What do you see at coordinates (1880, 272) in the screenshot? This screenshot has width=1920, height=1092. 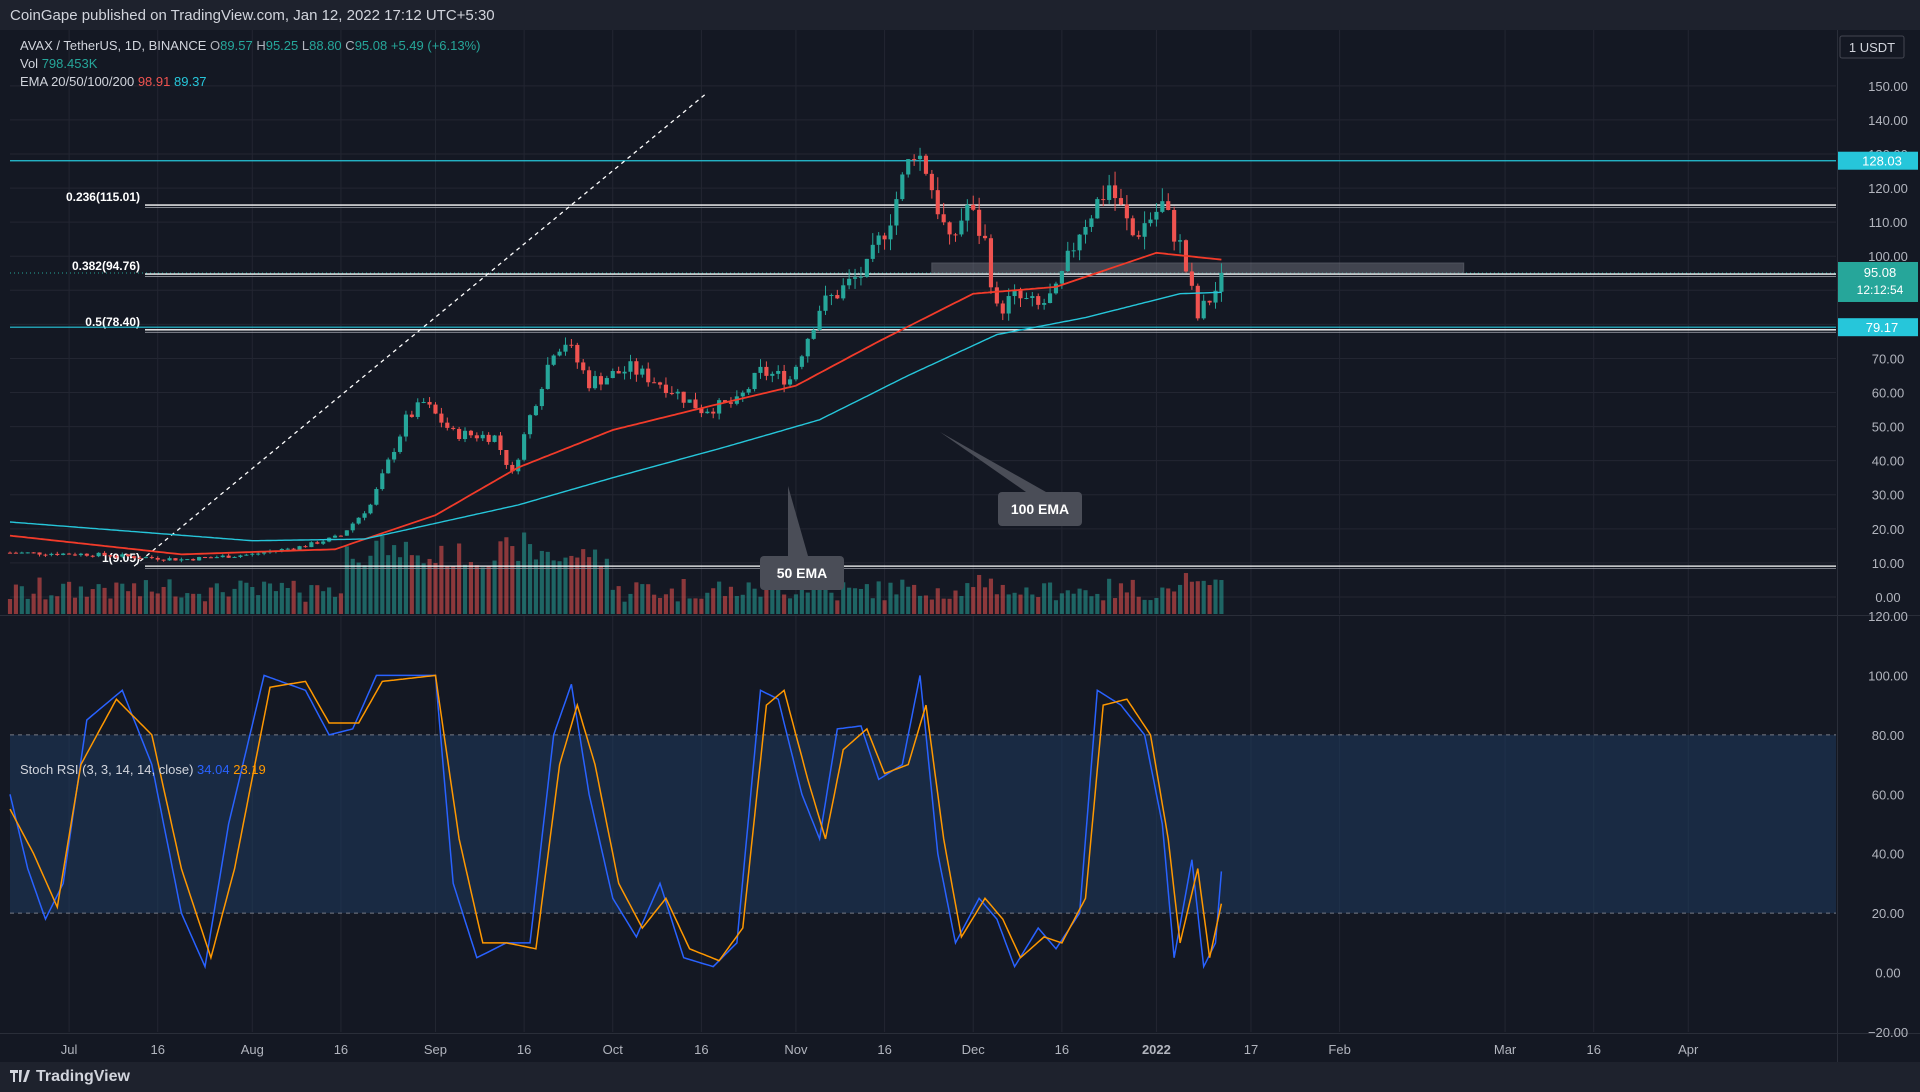 I see `last-price-badge: 95.08` at bounding box center [1880, 272].